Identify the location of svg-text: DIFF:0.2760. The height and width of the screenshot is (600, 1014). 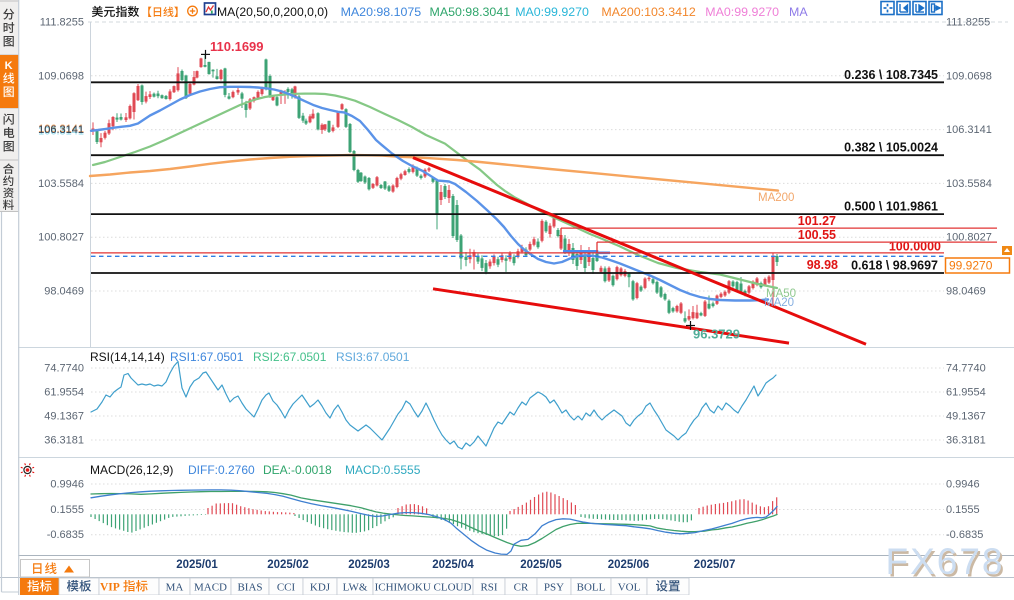
(221, 470).